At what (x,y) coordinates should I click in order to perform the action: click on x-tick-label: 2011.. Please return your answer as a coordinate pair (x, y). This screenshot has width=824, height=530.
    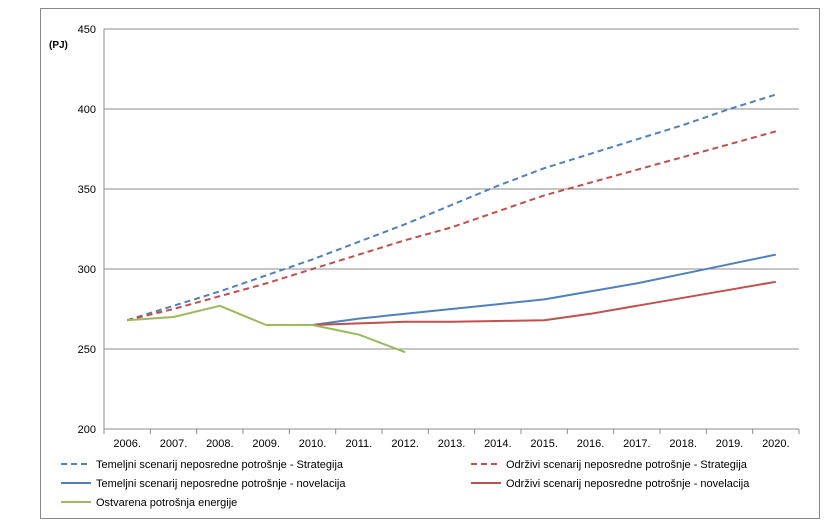
    Looking at the image, I should click on (358, 444).